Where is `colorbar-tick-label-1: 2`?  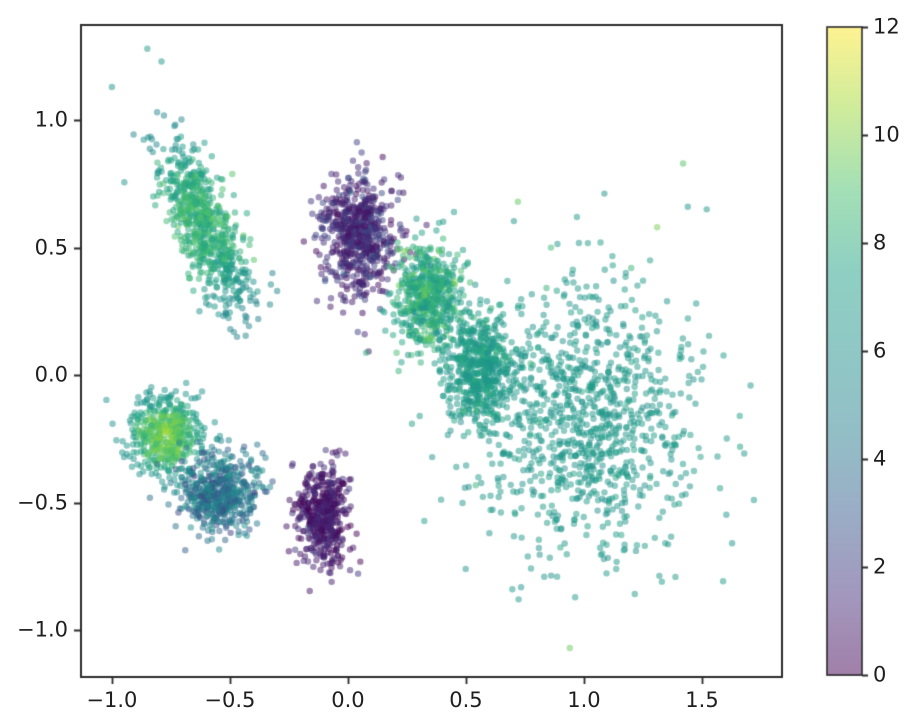
colorbar-tick-label-1: 2 is located at coordinates (880, 566).